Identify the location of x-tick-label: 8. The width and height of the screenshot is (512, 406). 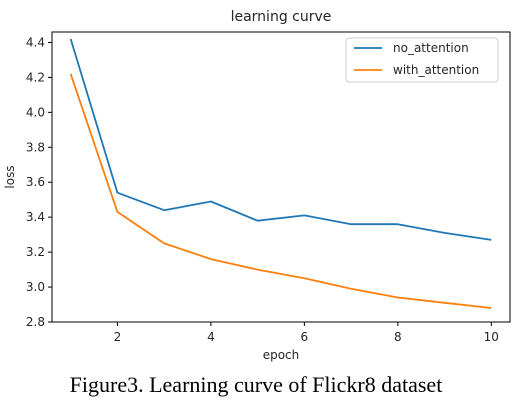
(398, 337).